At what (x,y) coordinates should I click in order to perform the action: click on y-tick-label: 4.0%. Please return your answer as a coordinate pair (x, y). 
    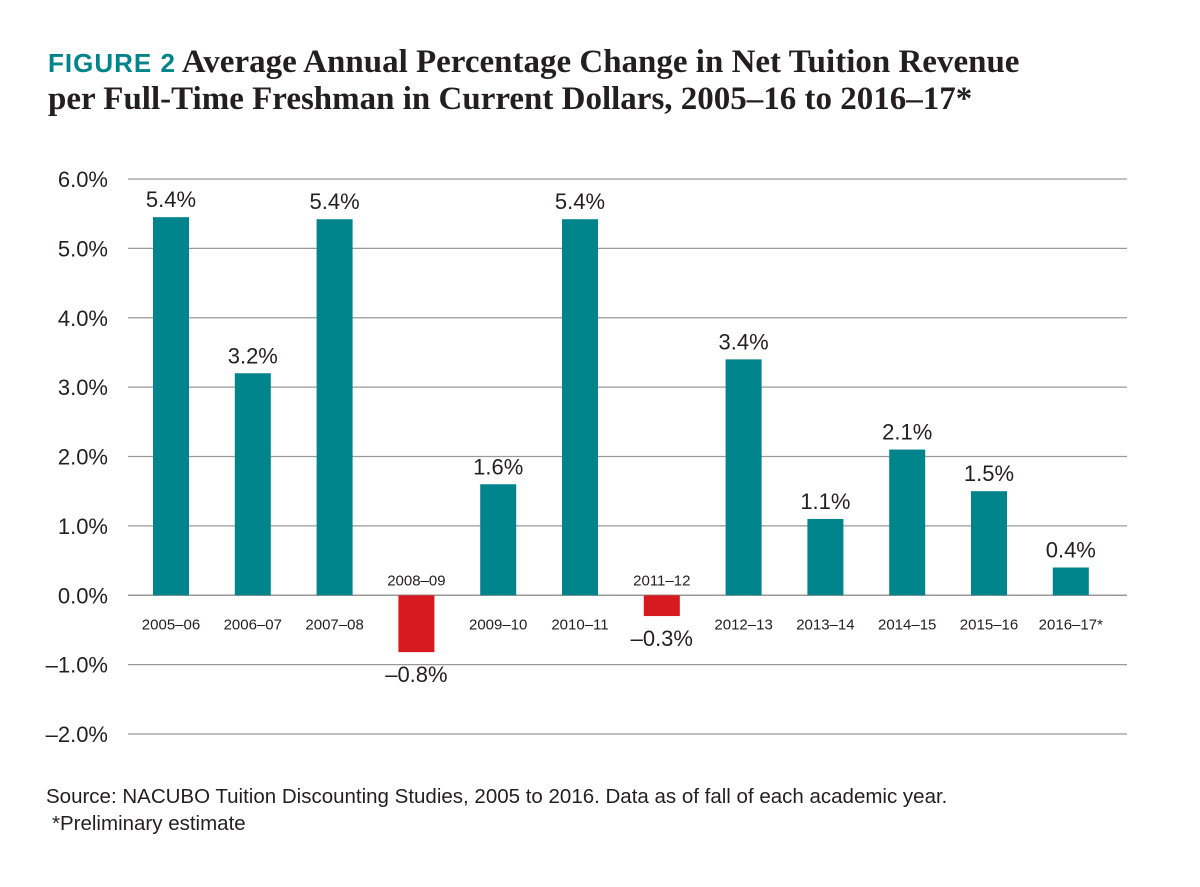
    Looking at the image, I should click on (83, 318).